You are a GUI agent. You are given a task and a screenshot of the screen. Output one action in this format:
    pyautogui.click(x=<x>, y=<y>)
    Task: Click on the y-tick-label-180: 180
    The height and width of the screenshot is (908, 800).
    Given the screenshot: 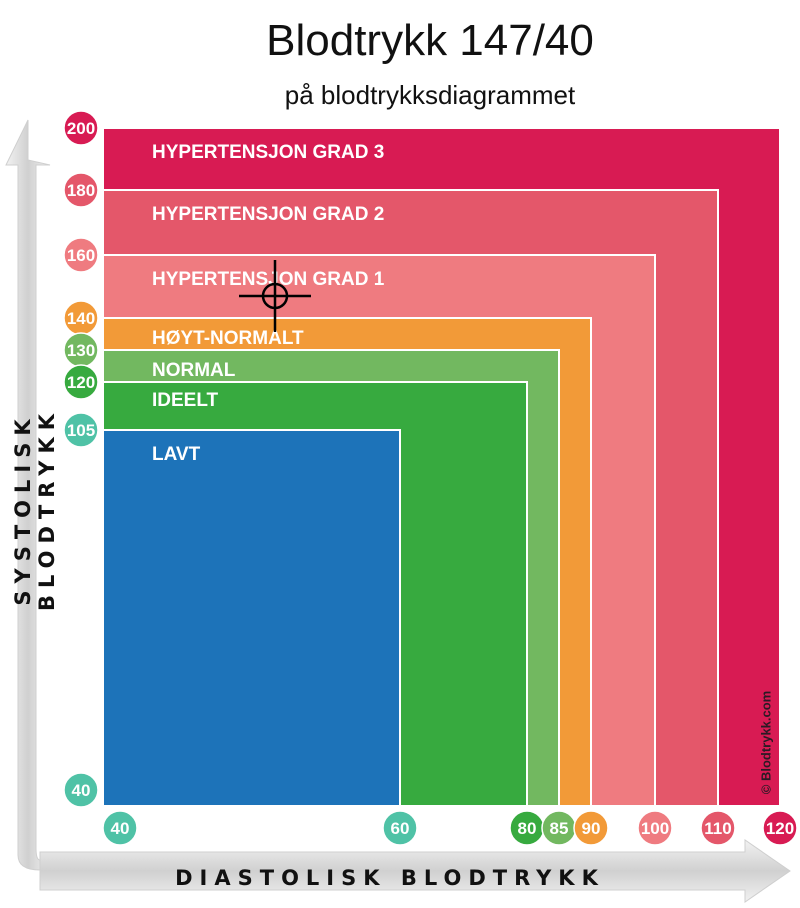 What is the action you would take?
    pyautogui.click(x=81, y=190)
    